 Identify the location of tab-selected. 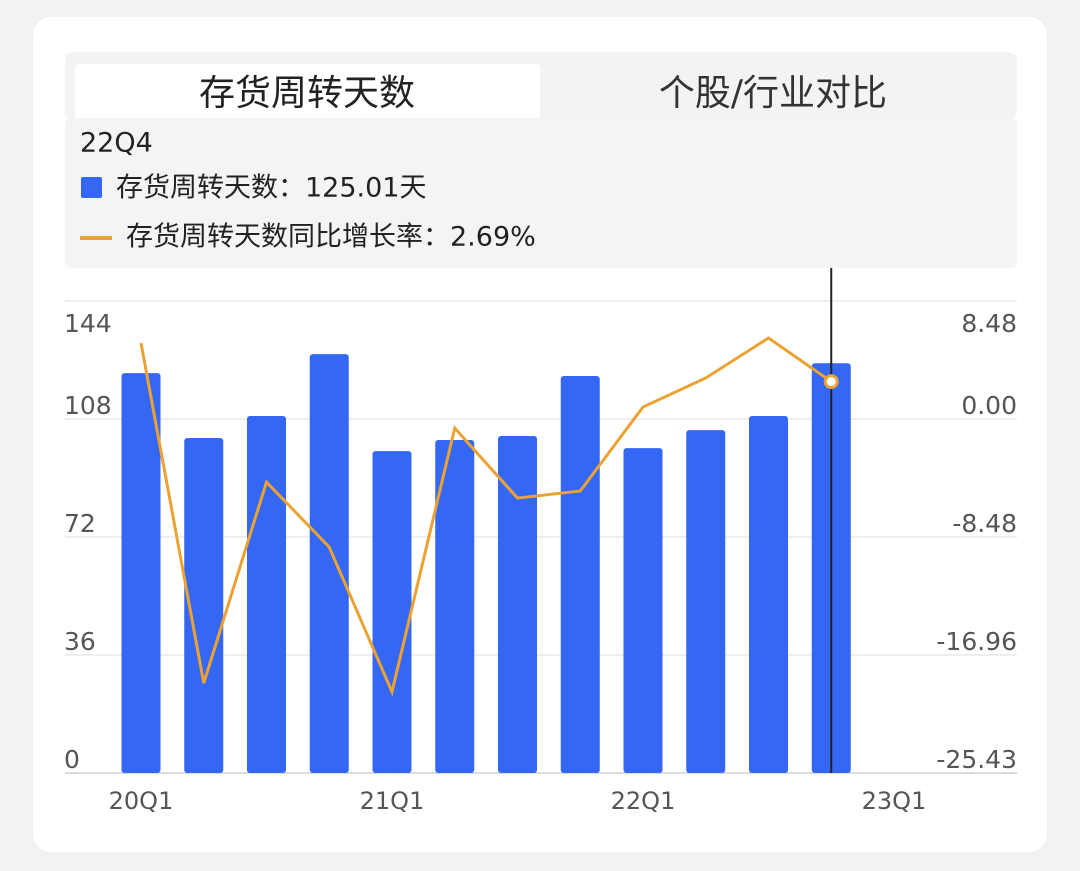
(307, 92).